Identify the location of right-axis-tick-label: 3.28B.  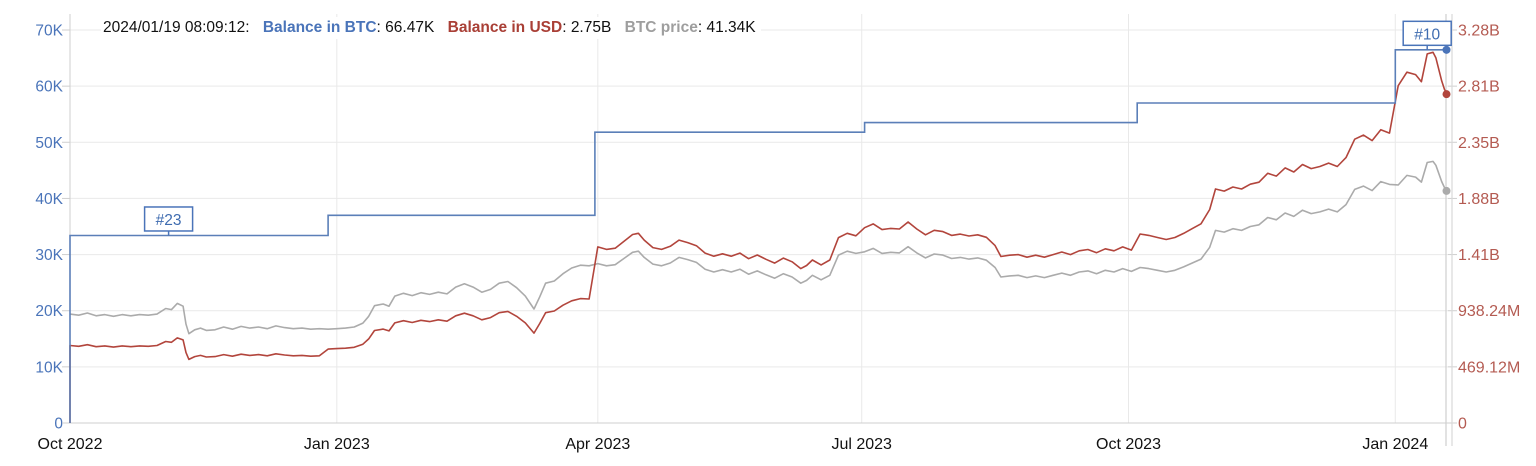
(1479, 31).